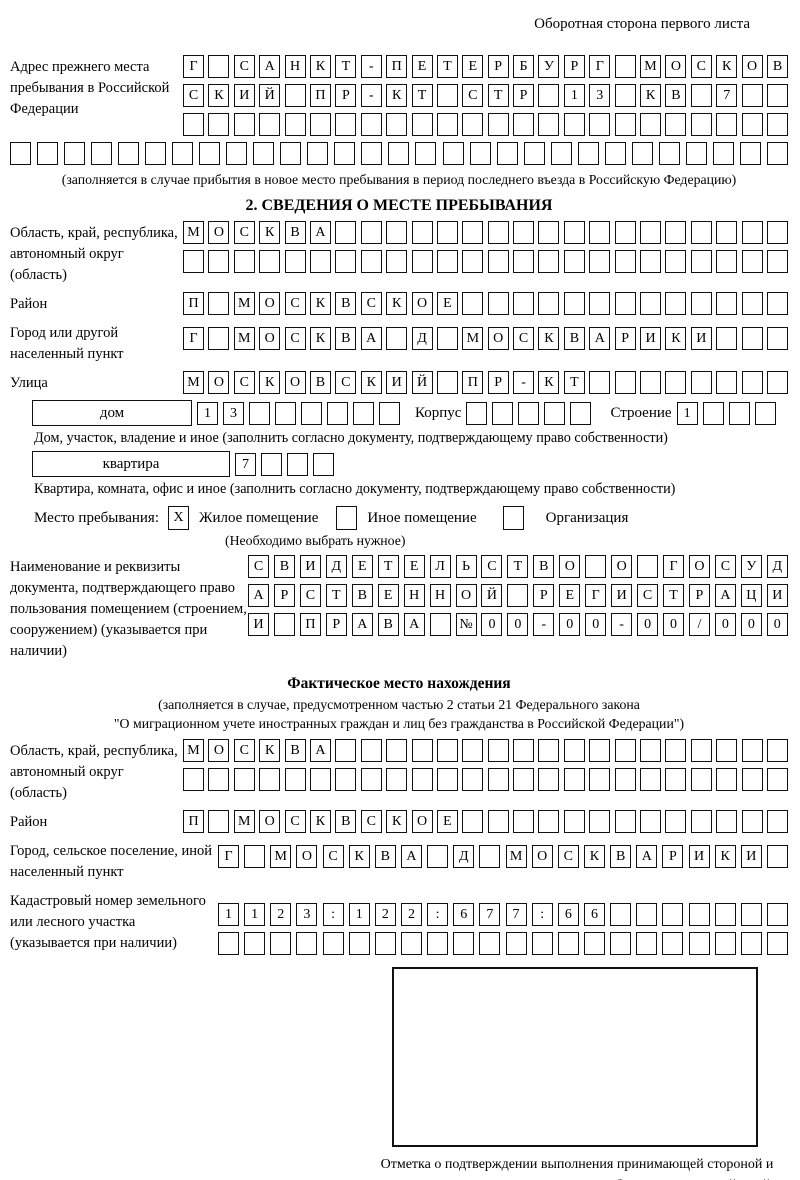 The height and width of the screenshot is (1180, 800). Describe the element at coordinates (388, 567) in the screenshot. I see `char-cell: Т` at that location.